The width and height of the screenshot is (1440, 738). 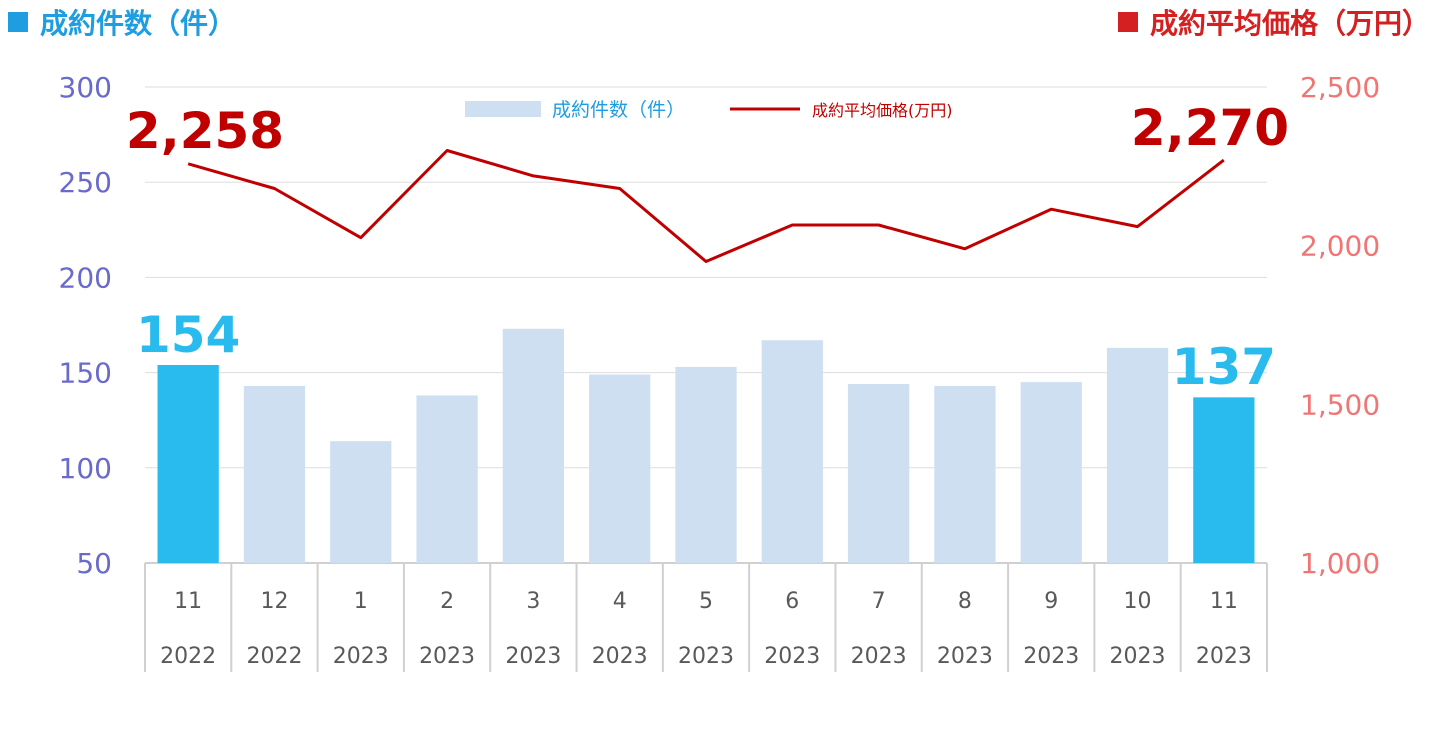 What do you see at coordinates (85, 182) in the screenshot?
I see `left-axis-tick: 250` at bounding box center [85, 182].